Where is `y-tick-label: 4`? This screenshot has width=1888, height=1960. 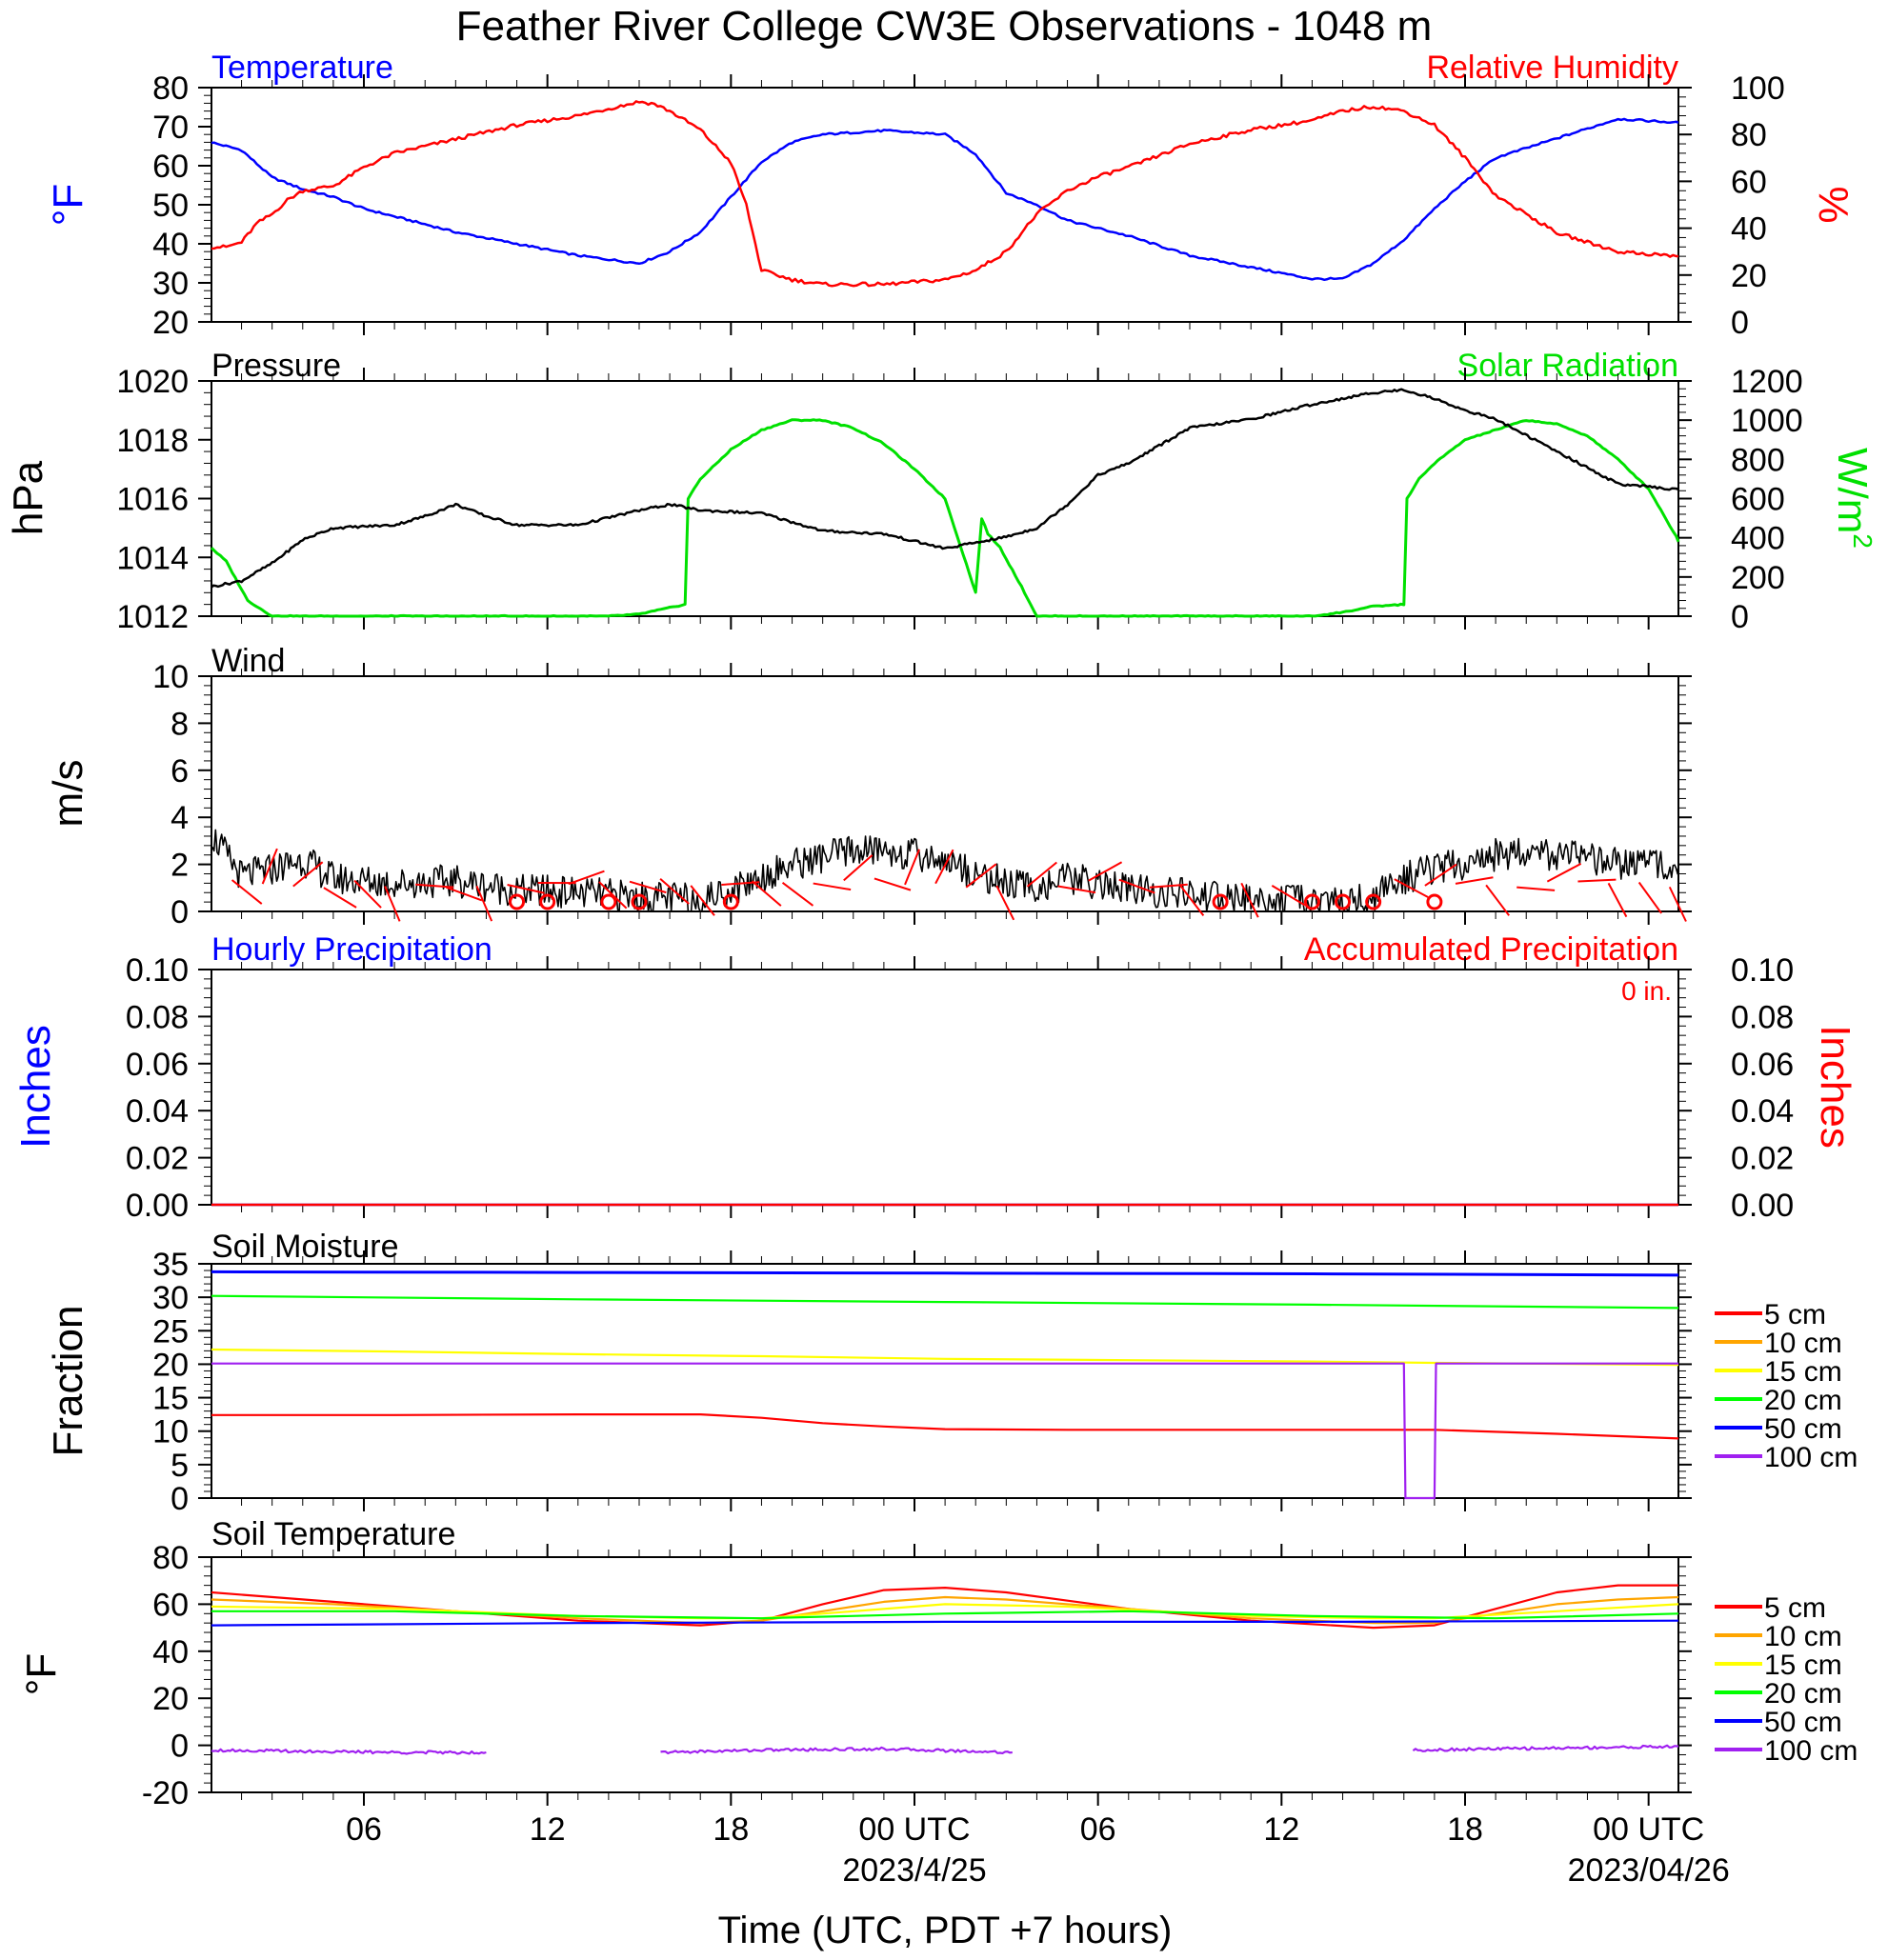 y-tick-label: 4 is located at coordinates (180, 818).